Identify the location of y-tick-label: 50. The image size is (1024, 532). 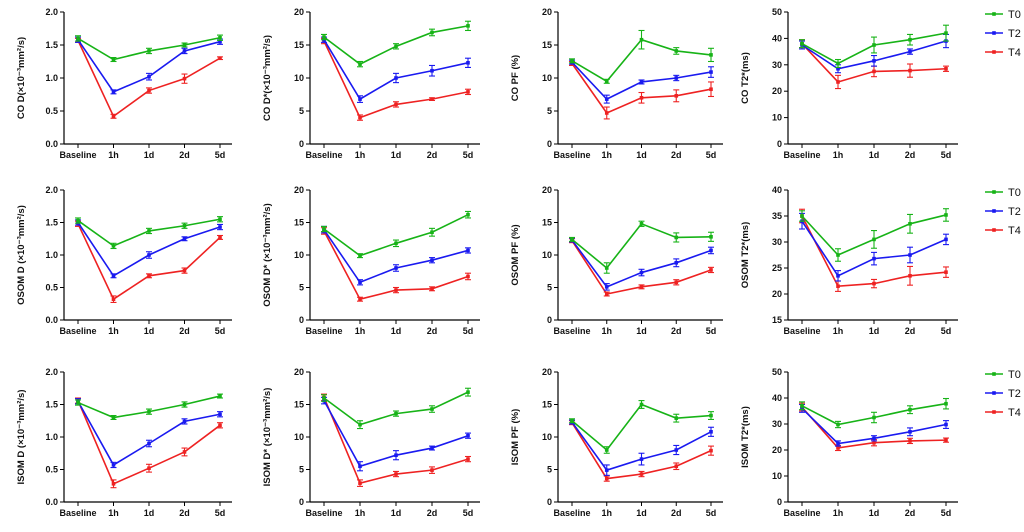
(777, 372).